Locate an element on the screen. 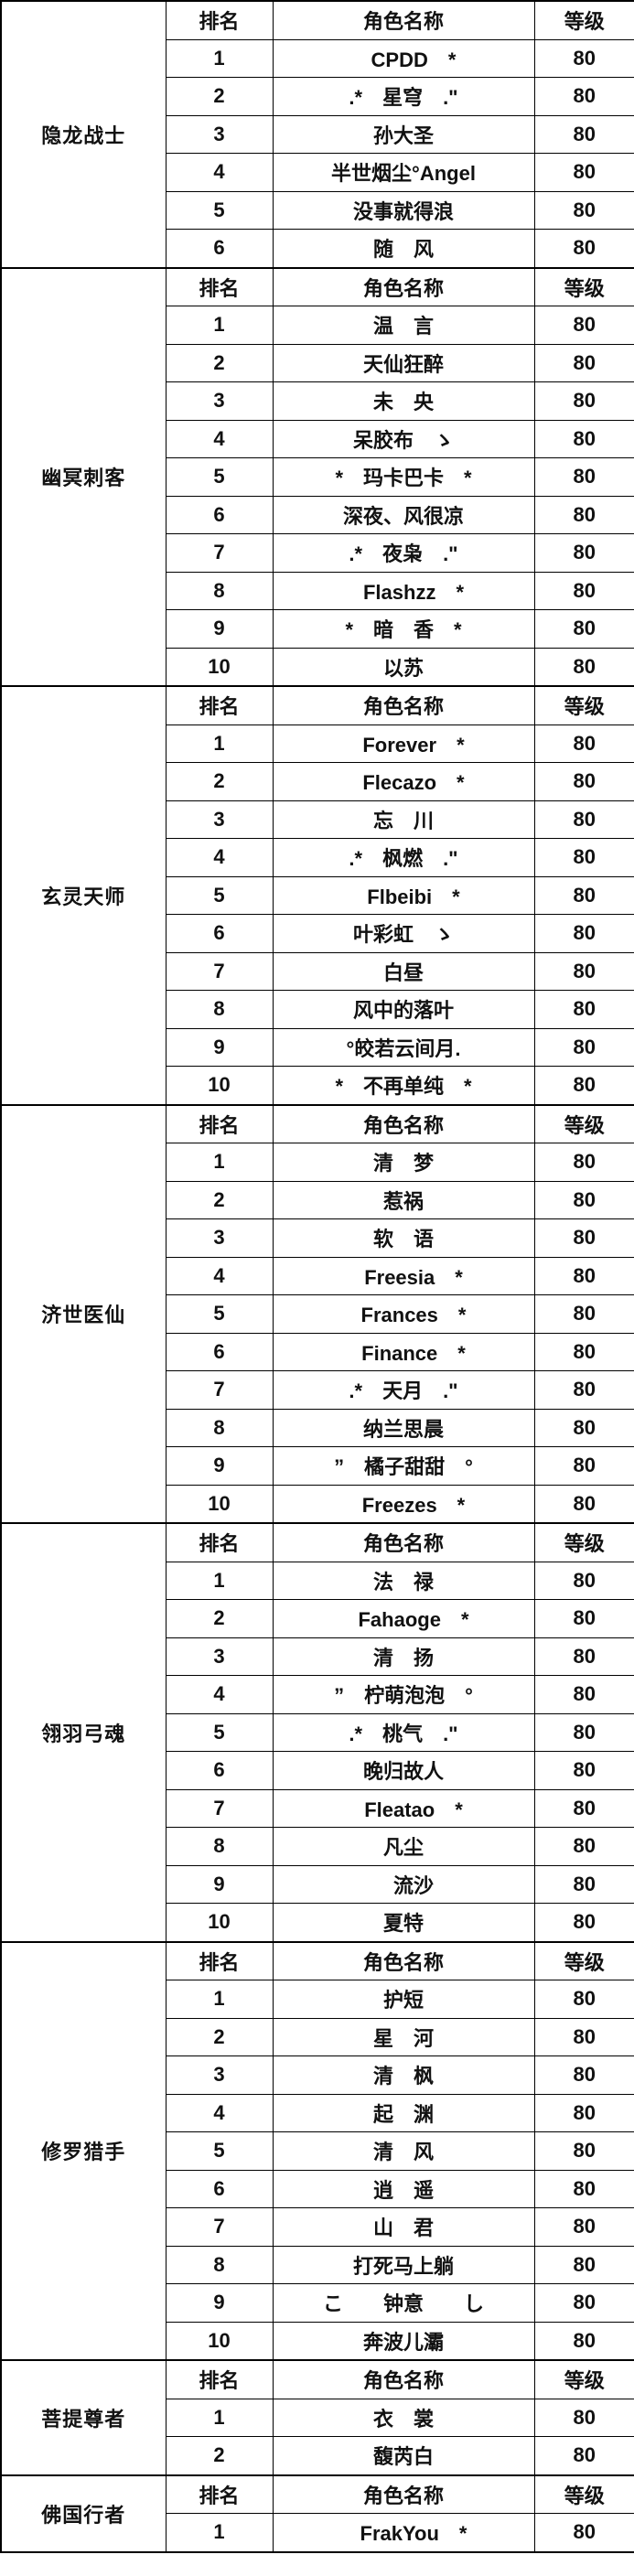 The height and width of the screenshot is (2576, 634). character-name-cell: 清 风 is located at coordinates (403, 2151).